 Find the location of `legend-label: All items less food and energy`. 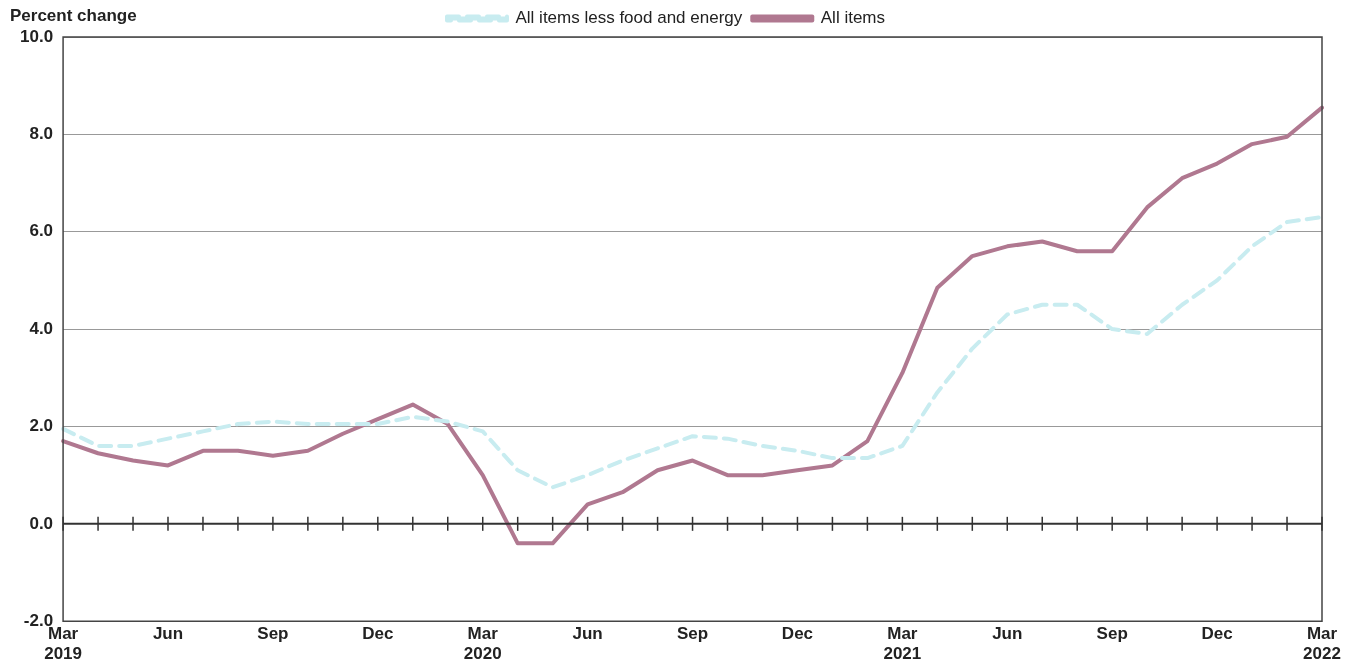

legend-label: All items less food and energy is located at coordinates (629, 18).